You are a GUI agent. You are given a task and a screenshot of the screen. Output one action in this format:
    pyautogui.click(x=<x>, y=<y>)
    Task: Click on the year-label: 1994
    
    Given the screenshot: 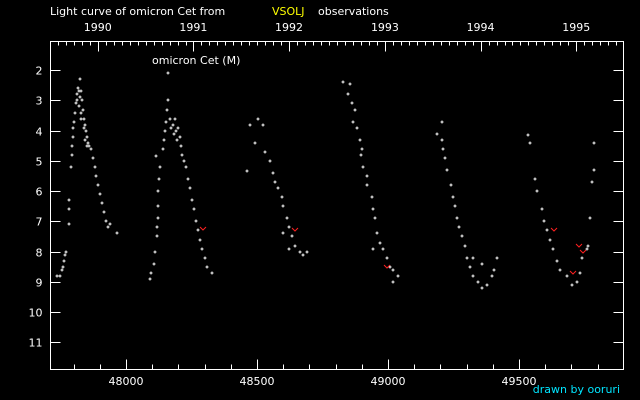 What is the action you would take?
    pyautogui.click(x=481, y=27)
    